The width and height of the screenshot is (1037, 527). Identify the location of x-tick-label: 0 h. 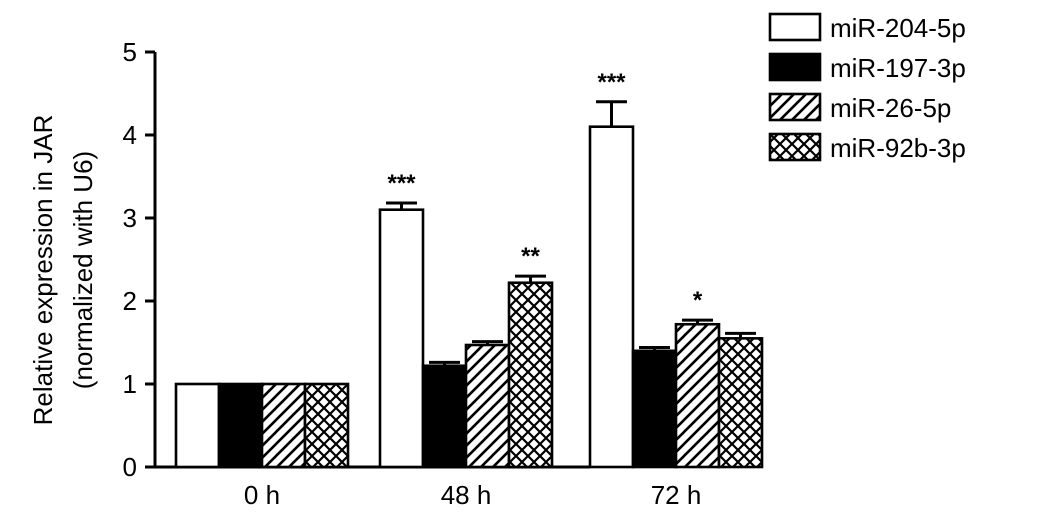
(262, 495).